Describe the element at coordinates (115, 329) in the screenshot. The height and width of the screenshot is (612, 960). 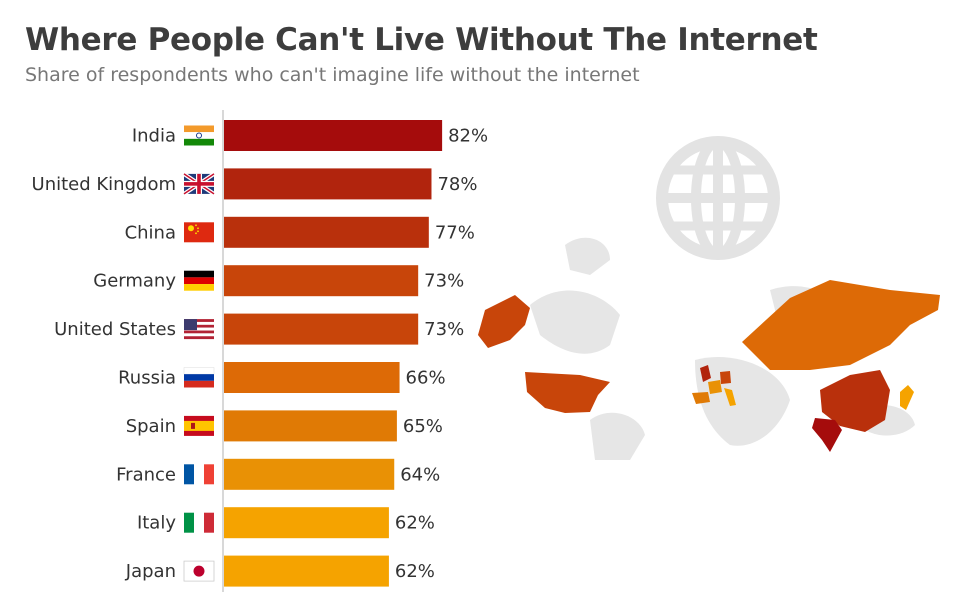
I see `category-label: United States` at that location.